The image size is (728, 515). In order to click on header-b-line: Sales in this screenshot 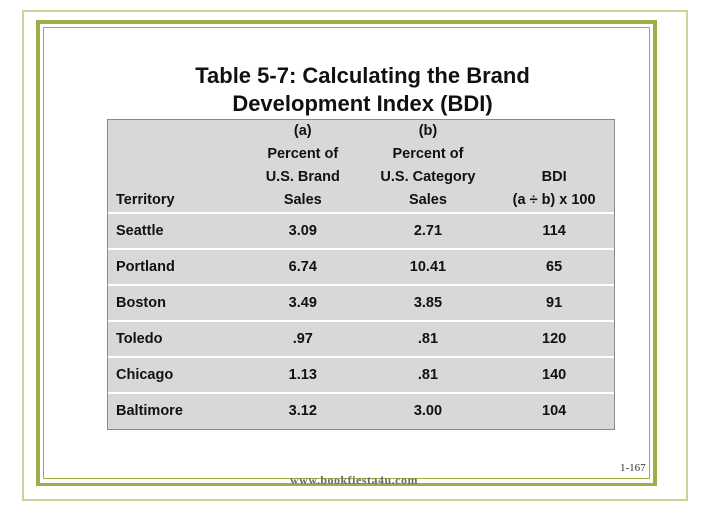, I will do `click(428, 200)`.